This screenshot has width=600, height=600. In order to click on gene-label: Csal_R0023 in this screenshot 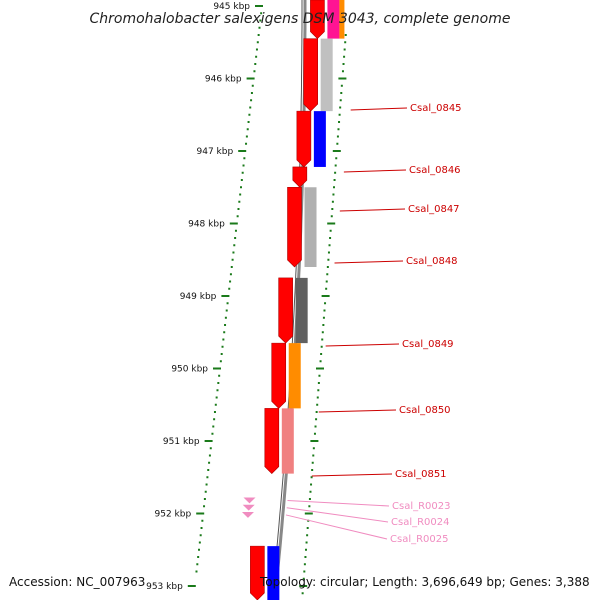, I will do `click(421, 506)`.